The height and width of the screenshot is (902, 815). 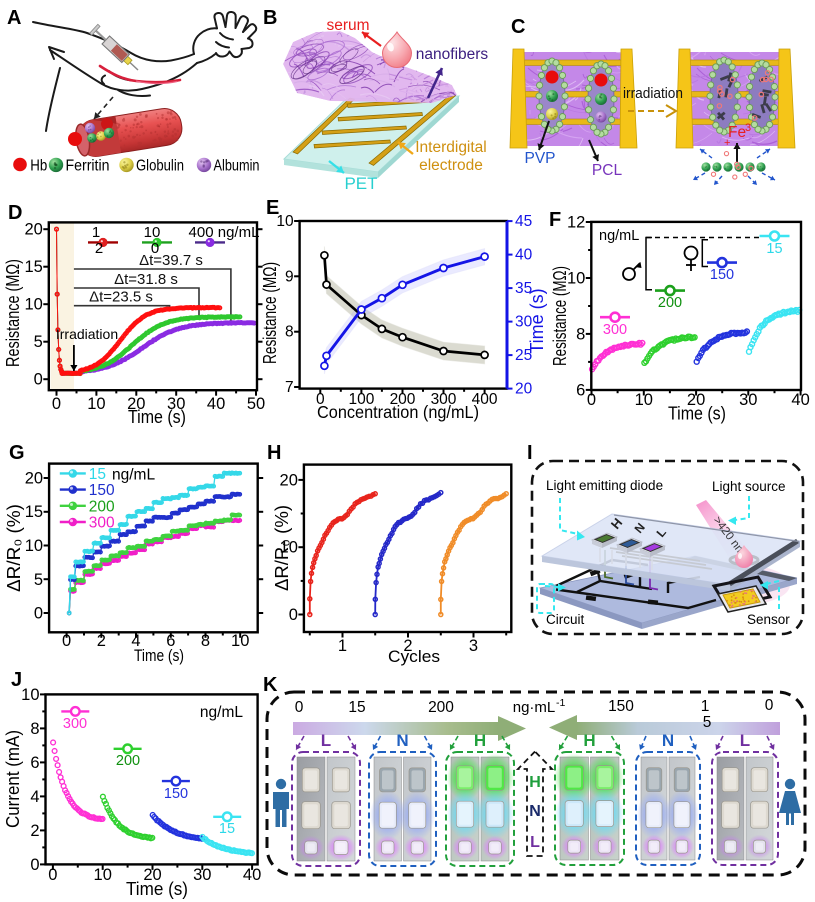 What do you see at coordinates (171, 260) in the screenshot?
I see `svg-text: Δt=39.7 s` at bounding box center [171, 260].